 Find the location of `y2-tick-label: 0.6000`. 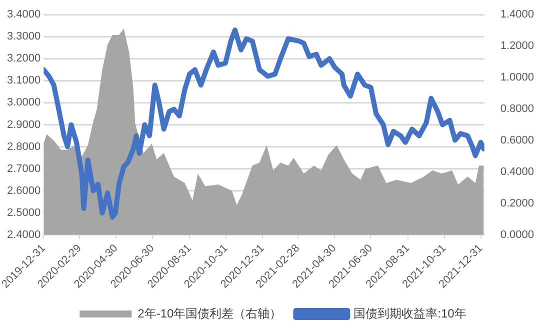

y2-tick-label: 0.6000 is located at coordinates (517, 140).